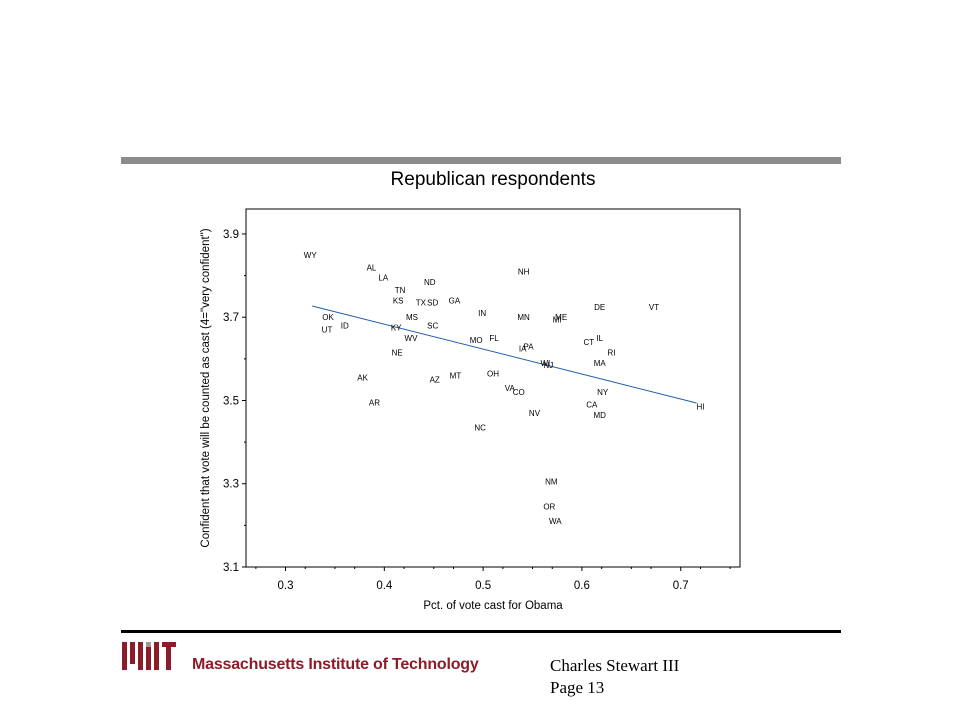  Describe the element at coordinates (577, 687) in the screenshot. I see `page-number: Page 13` at that location.